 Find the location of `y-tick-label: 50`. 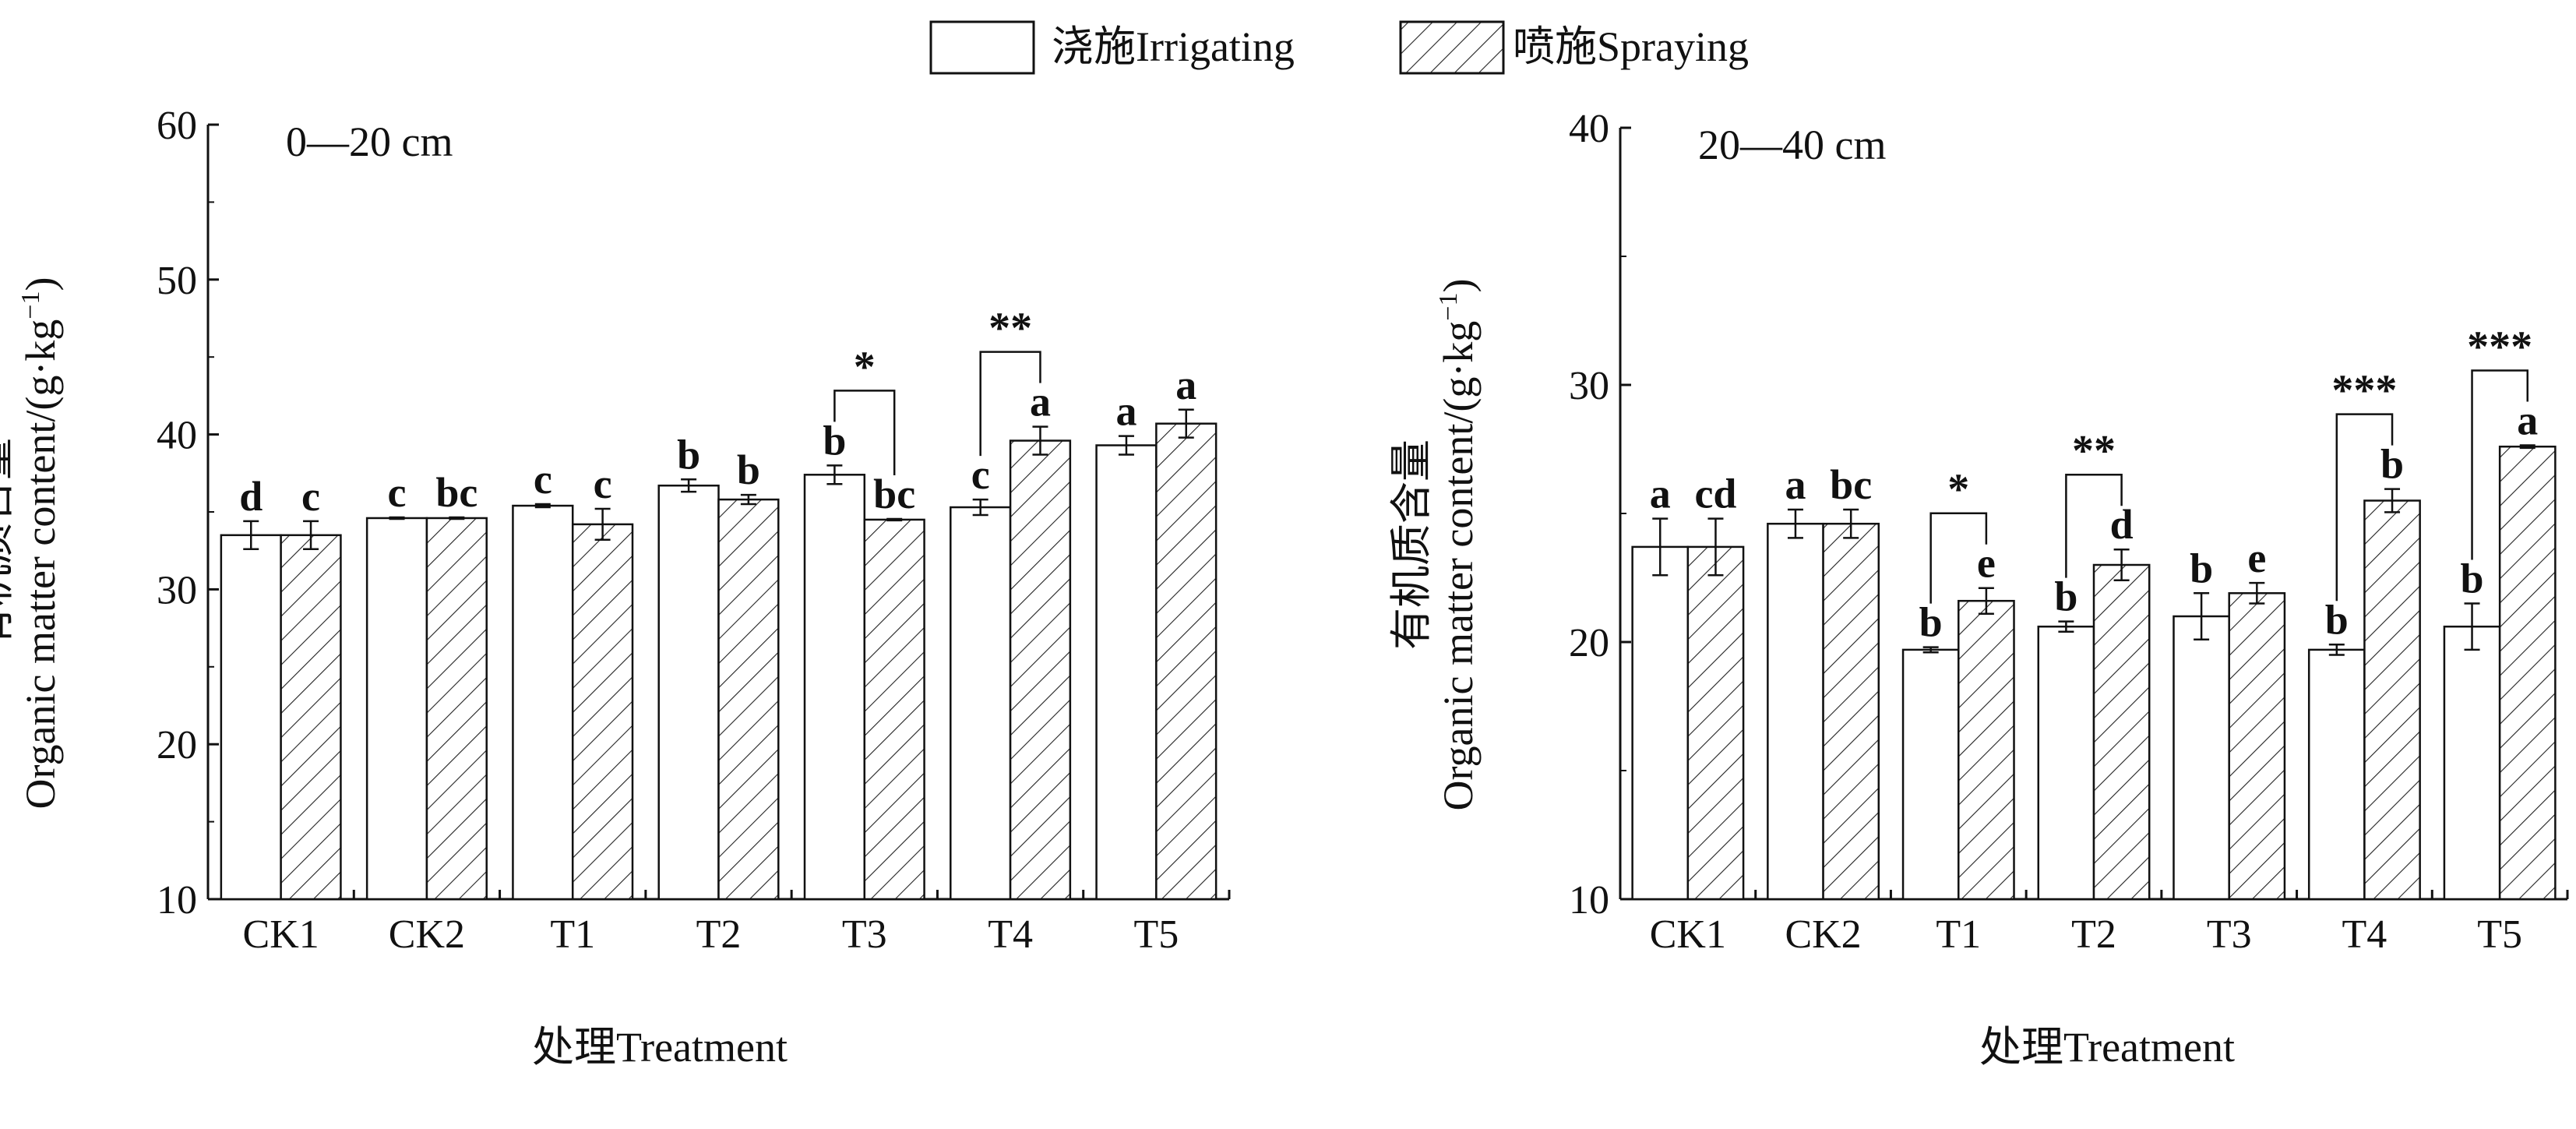

y-tick-label: 50 is located at coordinates (177, 281).